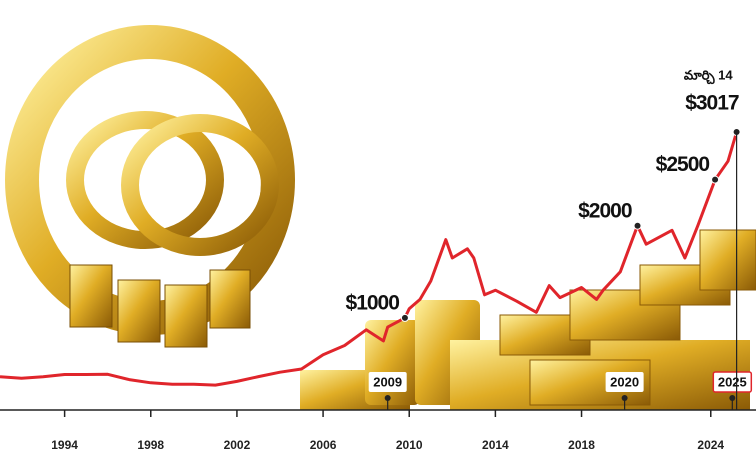 The height and width of the screenshot is (465, 756). Describe the element at coordinates (495, 445) in the screenshot. I see `x-tick-label: 2014` at that location.